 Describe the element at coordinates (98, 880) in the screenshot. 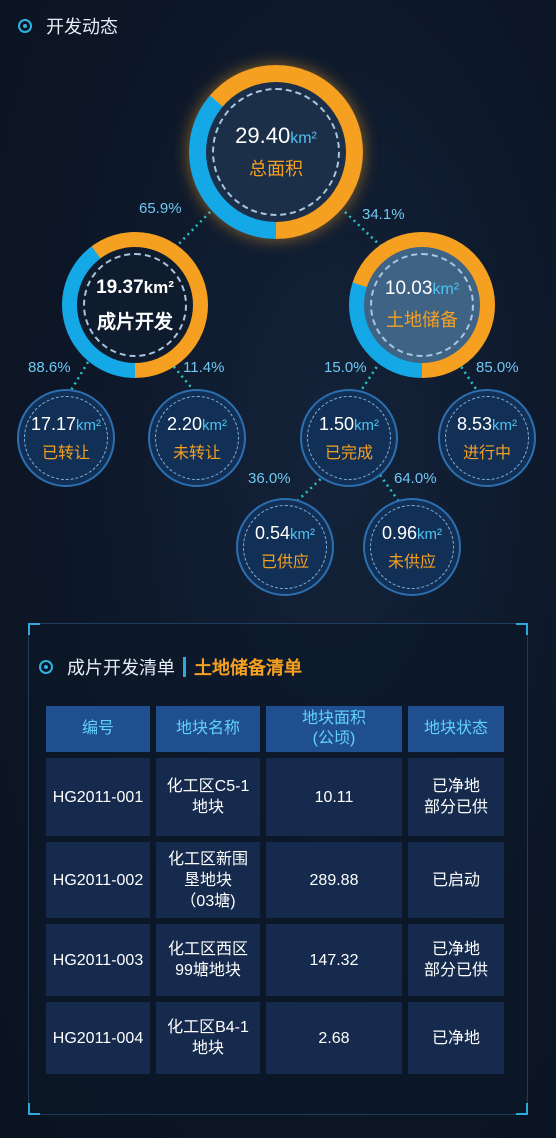

I see `cell-id: HG2011-002` at that location.